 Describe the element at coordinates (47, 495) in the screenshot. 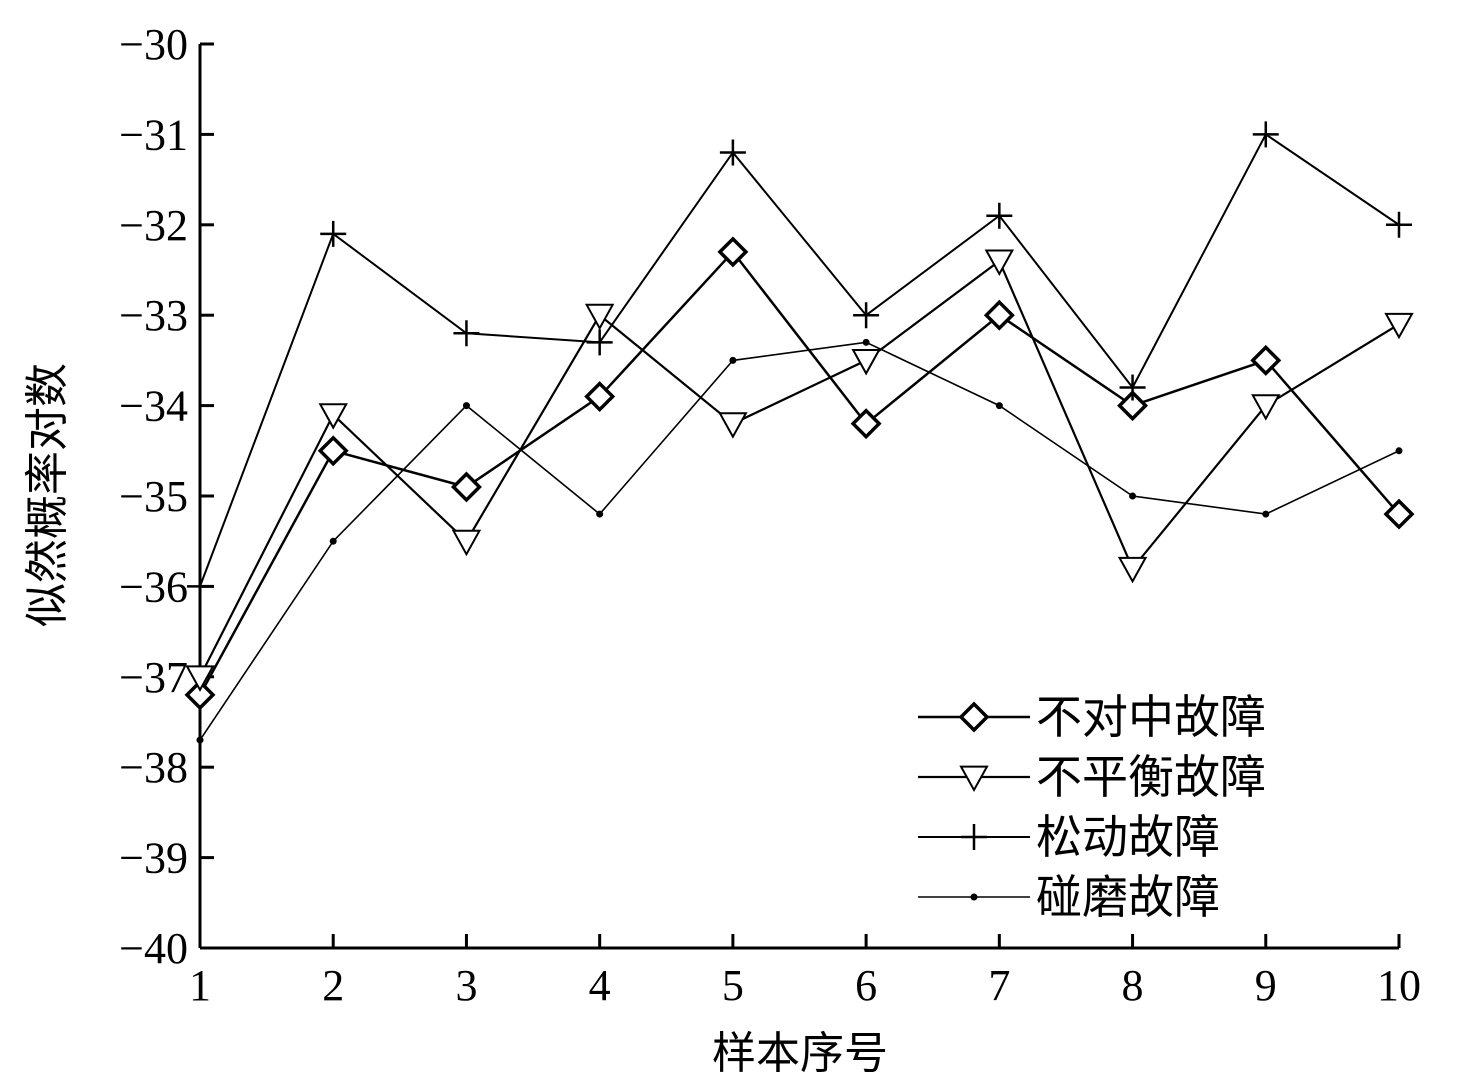

I see `y-axis-title: 似然概率对数` at that location.